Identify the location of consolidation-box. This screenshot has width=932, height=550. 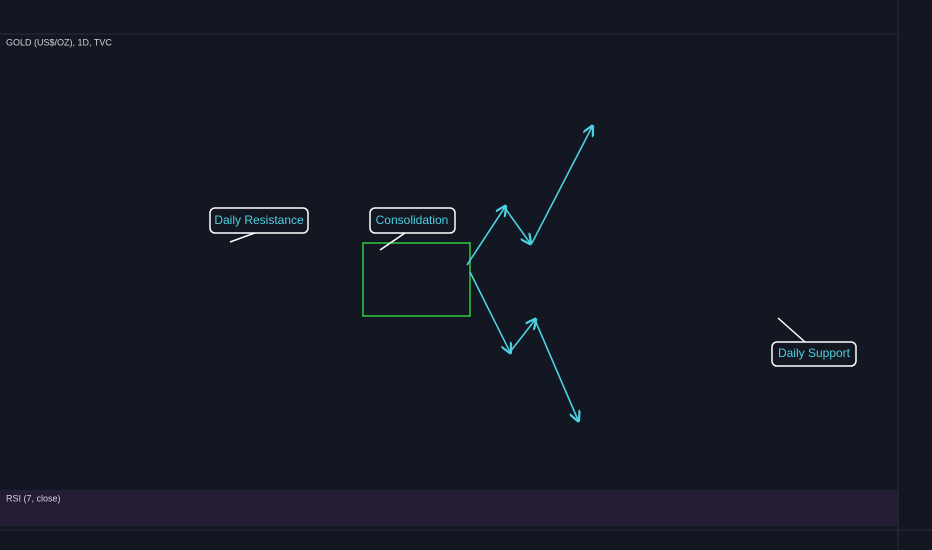
(416, 279).